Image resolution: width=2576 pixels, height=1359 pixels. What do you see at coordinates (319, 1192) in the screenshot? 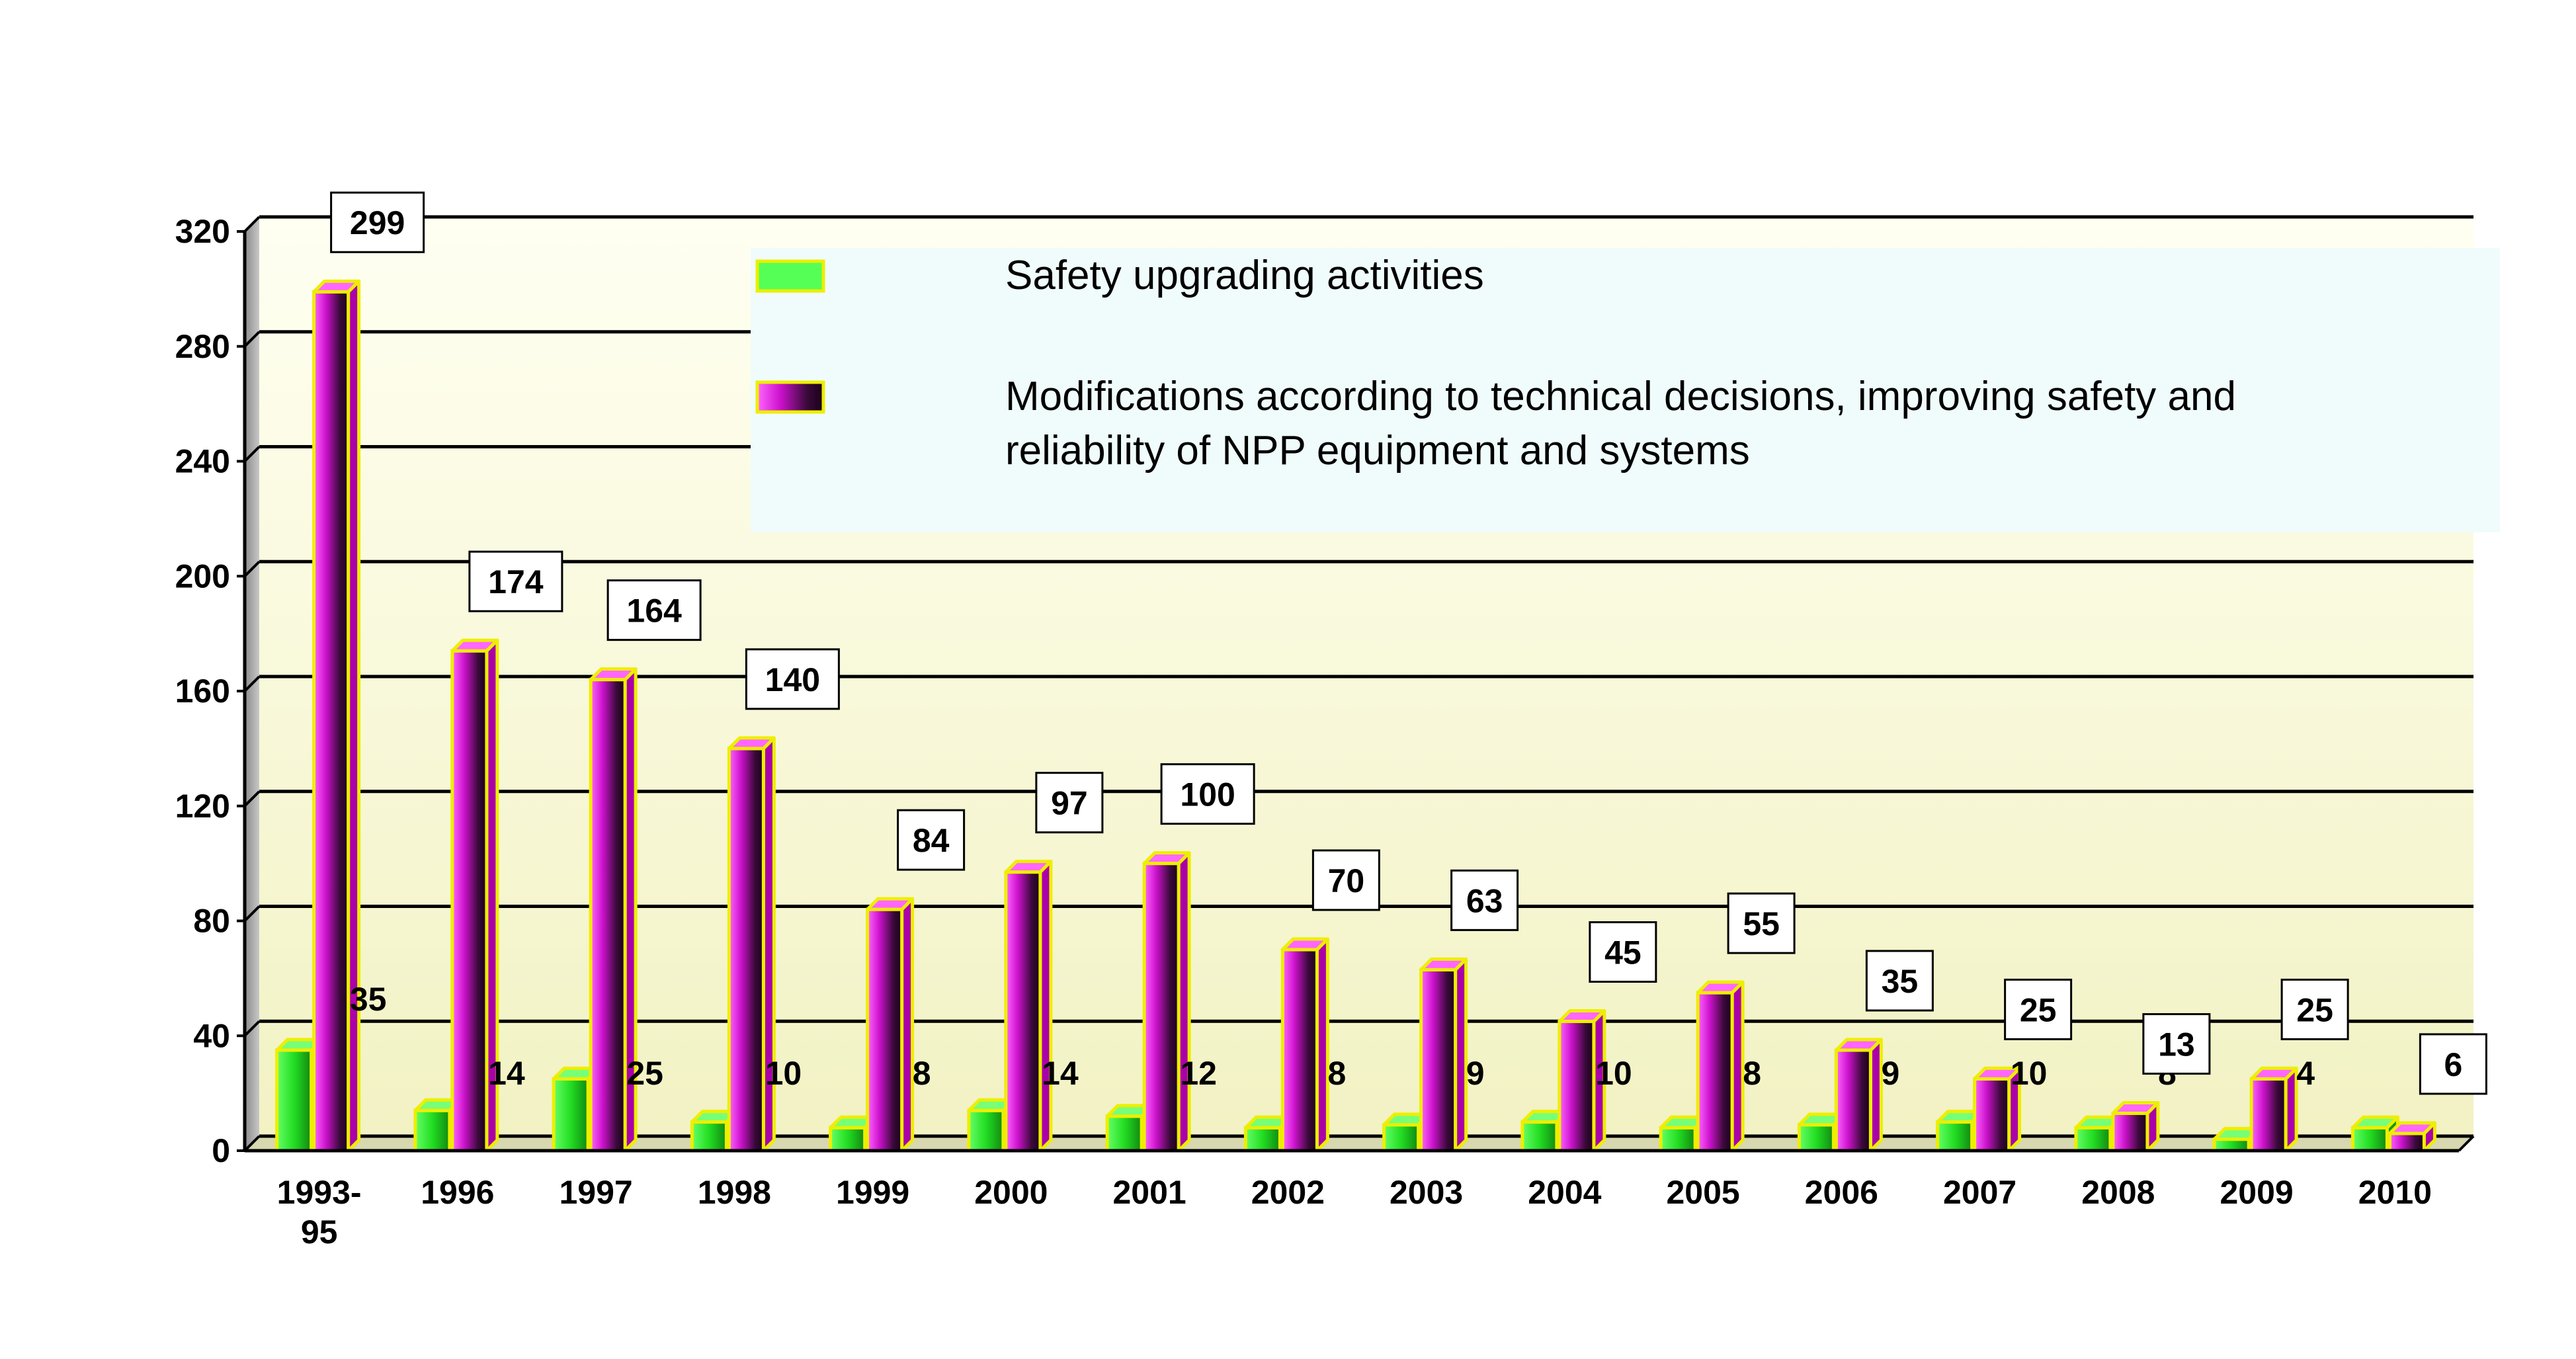
I see `x-tick-label: 1993-` at bounding box center [319, 1192].